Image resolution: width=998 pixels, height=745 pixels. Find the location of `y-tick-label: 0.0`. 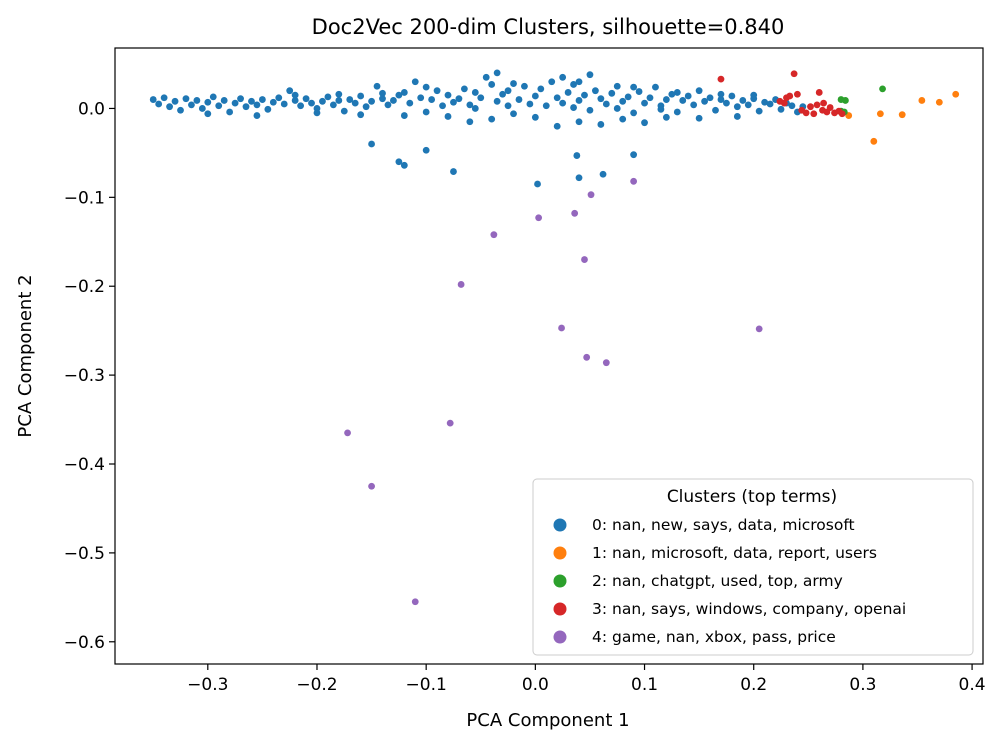

y-tick-label: 0.0 is located at coordinates (91, 109).